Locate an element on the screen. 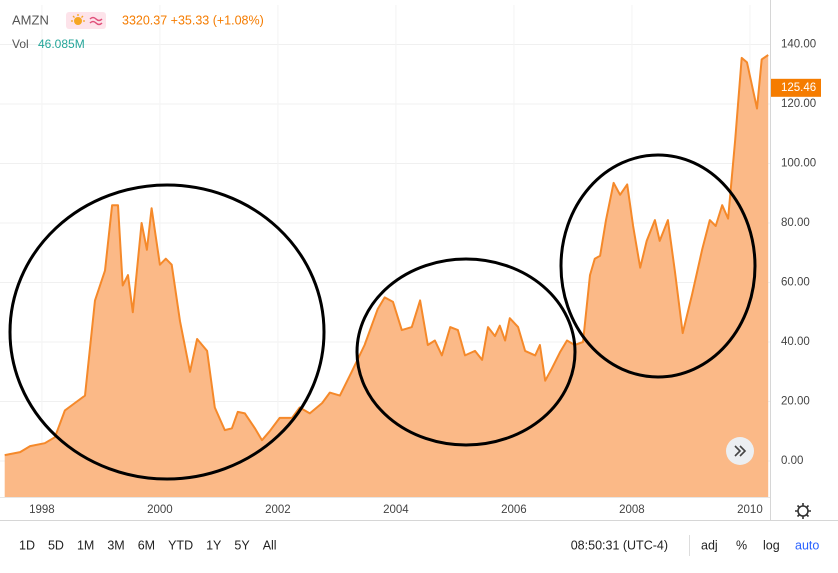 The height and width of the screenshot is (573, 838). x-tick-label: 2002 is located at coordinates (278, 510).